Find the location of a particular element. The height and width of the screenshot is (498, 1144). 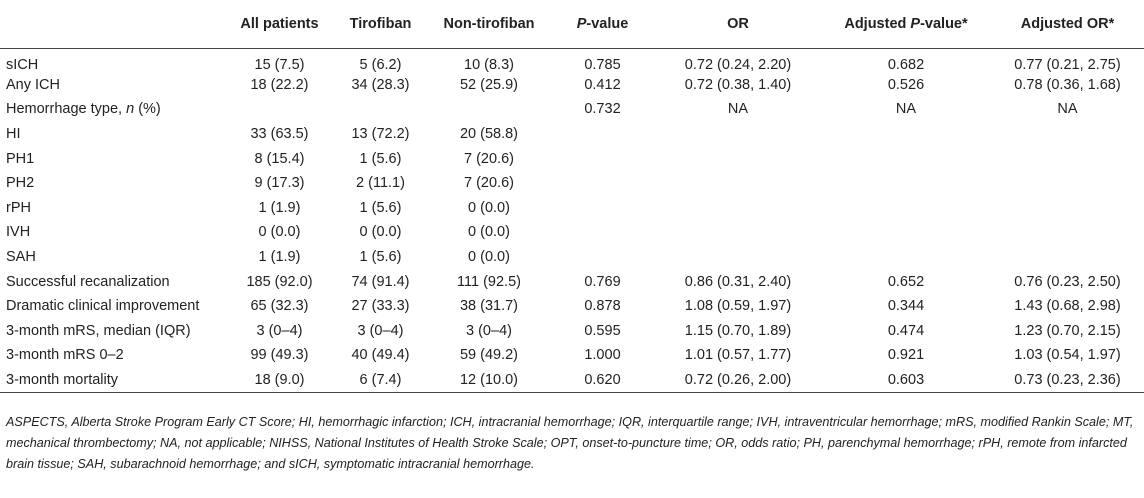

table-row: SAH 1 (1.9) 1 (5.6) 0 (0.0) is located at coordinates (572, 257).